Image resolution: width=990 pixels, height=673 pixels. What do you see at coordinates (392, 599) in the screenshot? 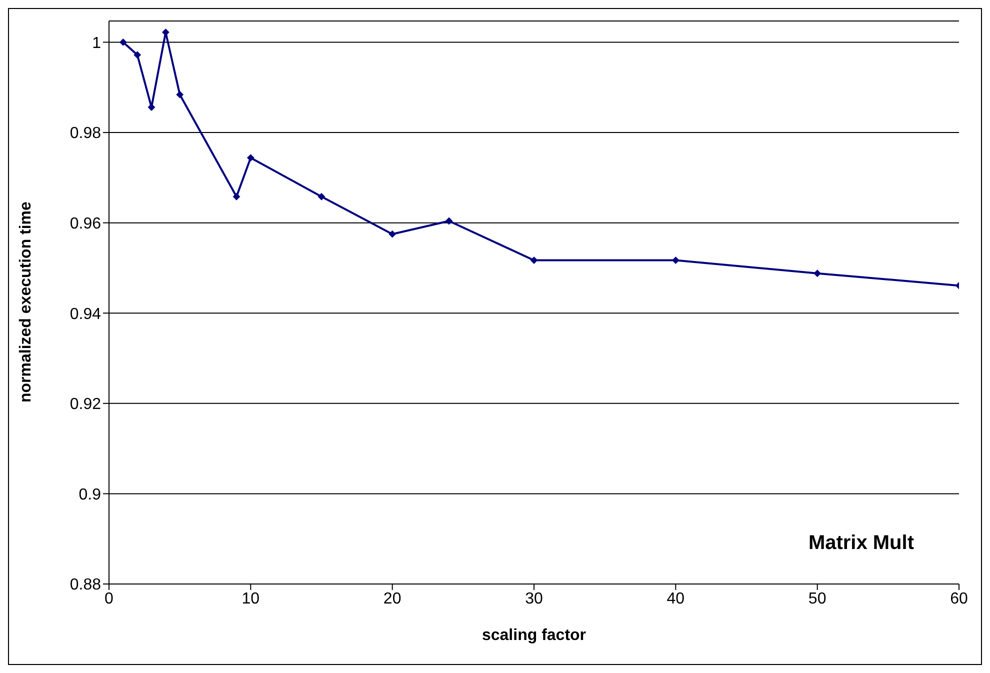
I see `x-tick-label: 20` at bounding box center [392, 599].